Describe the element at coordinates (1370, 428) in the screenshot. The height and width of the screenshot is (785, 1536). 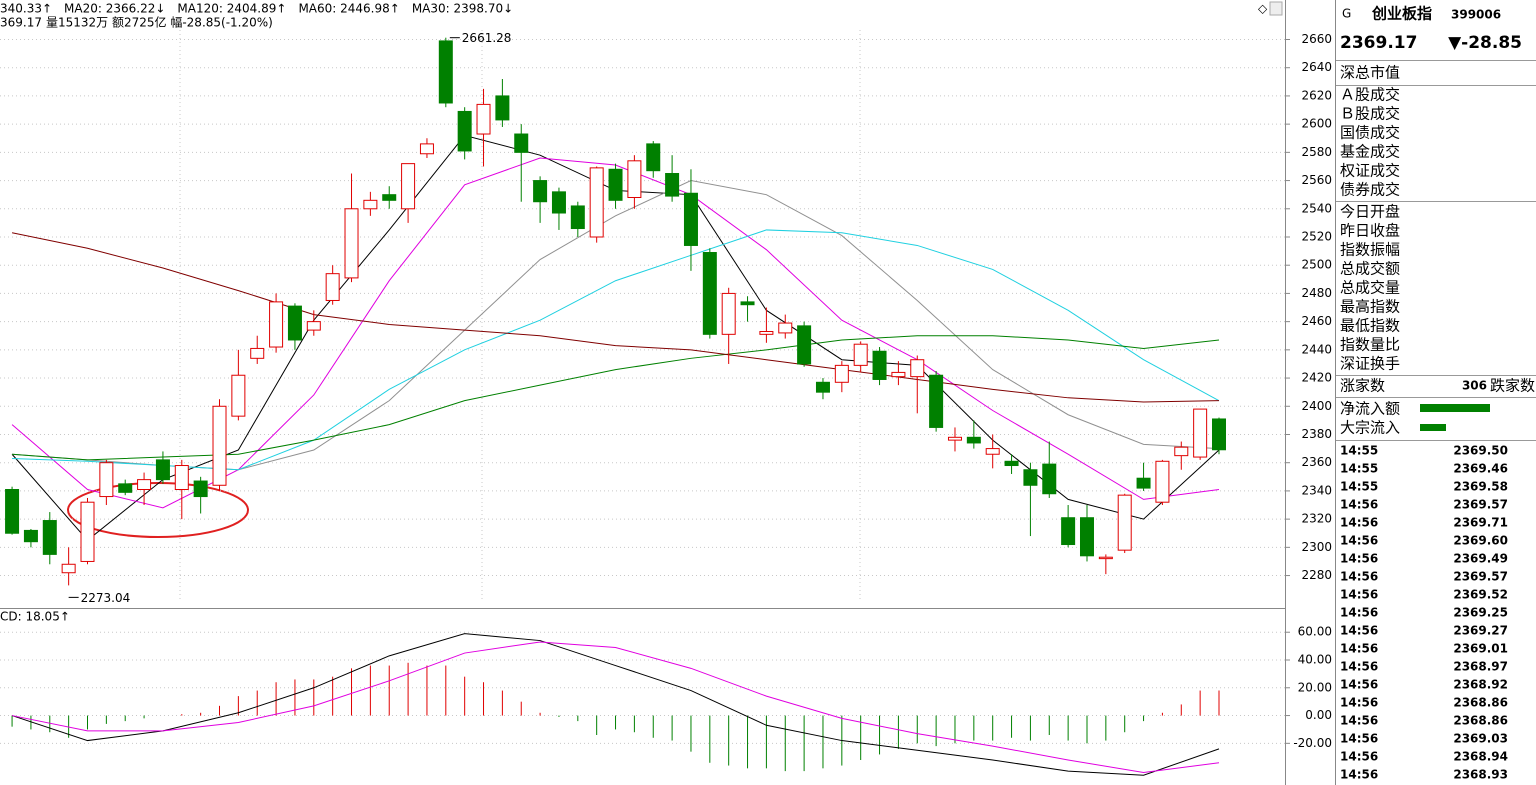
I see `panel-row-label: 大宗流入` at that location.